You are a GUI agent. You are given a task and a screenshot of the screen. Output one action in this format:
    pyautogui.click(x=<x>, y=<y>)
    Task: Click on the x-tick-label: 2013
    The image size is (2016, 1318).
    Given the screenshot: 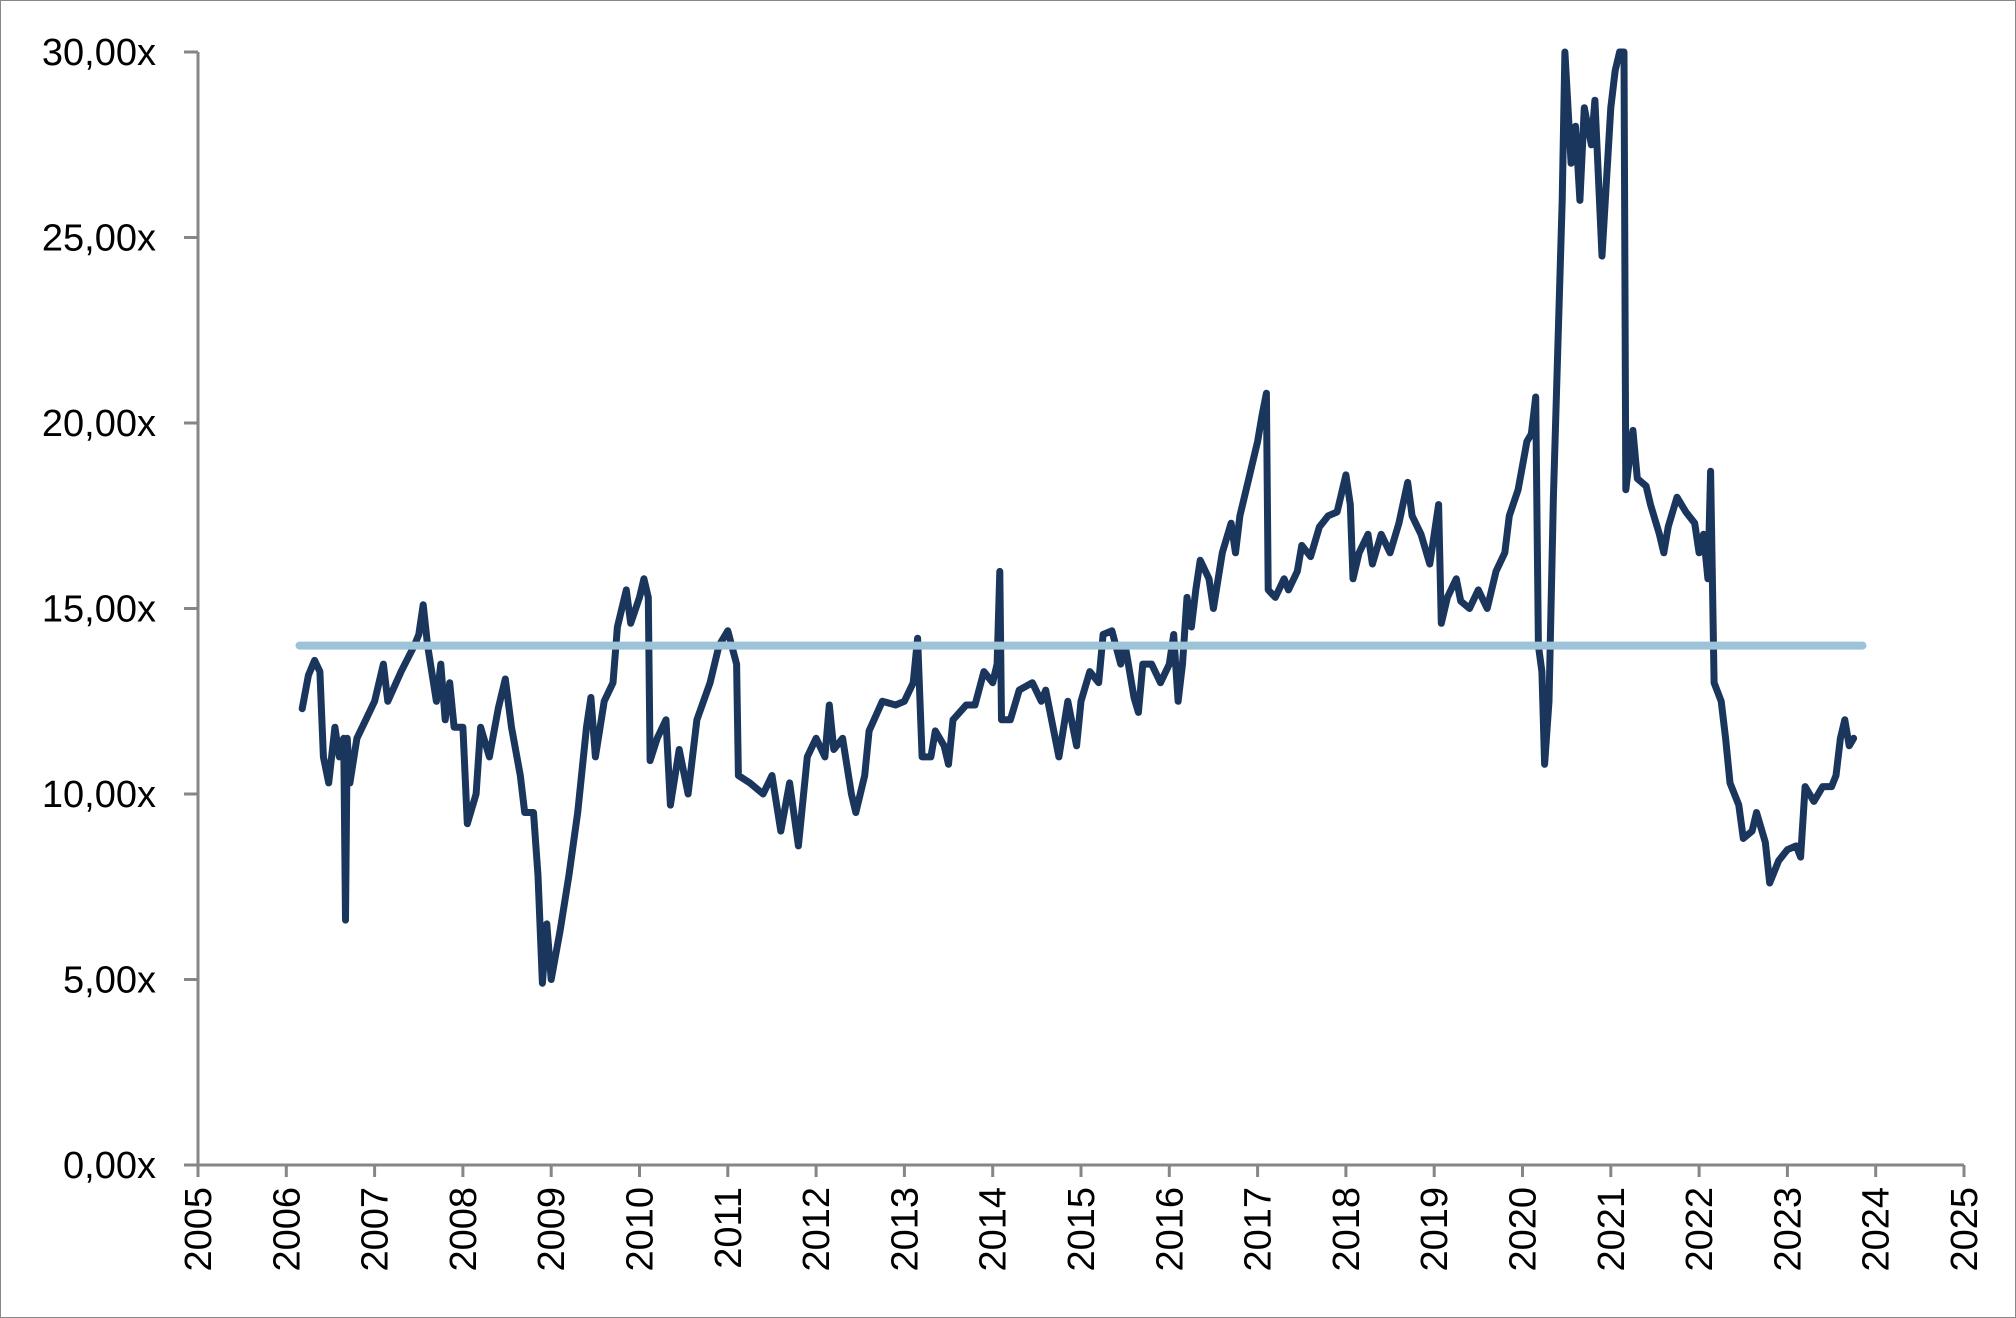 What is the action you would take?
    pyautogui.click(x=905, y=1229)
    